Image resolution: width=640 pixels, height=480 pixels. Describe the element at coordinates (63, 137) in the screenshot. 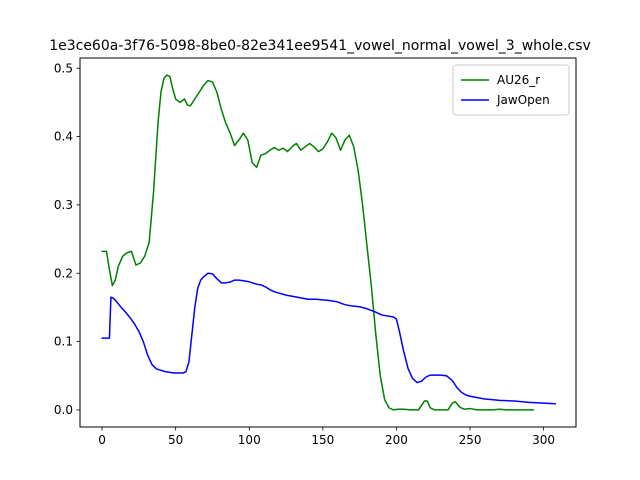

I see `y-tick-label: 0.4` at that location.